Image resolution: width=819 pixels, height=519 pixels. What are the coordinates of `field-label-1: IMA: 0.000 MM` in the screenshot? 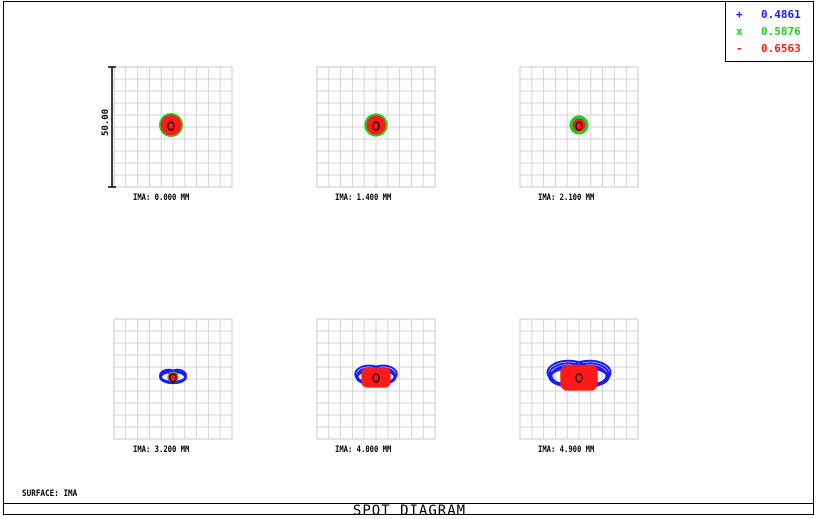 It's located at (161, 198).